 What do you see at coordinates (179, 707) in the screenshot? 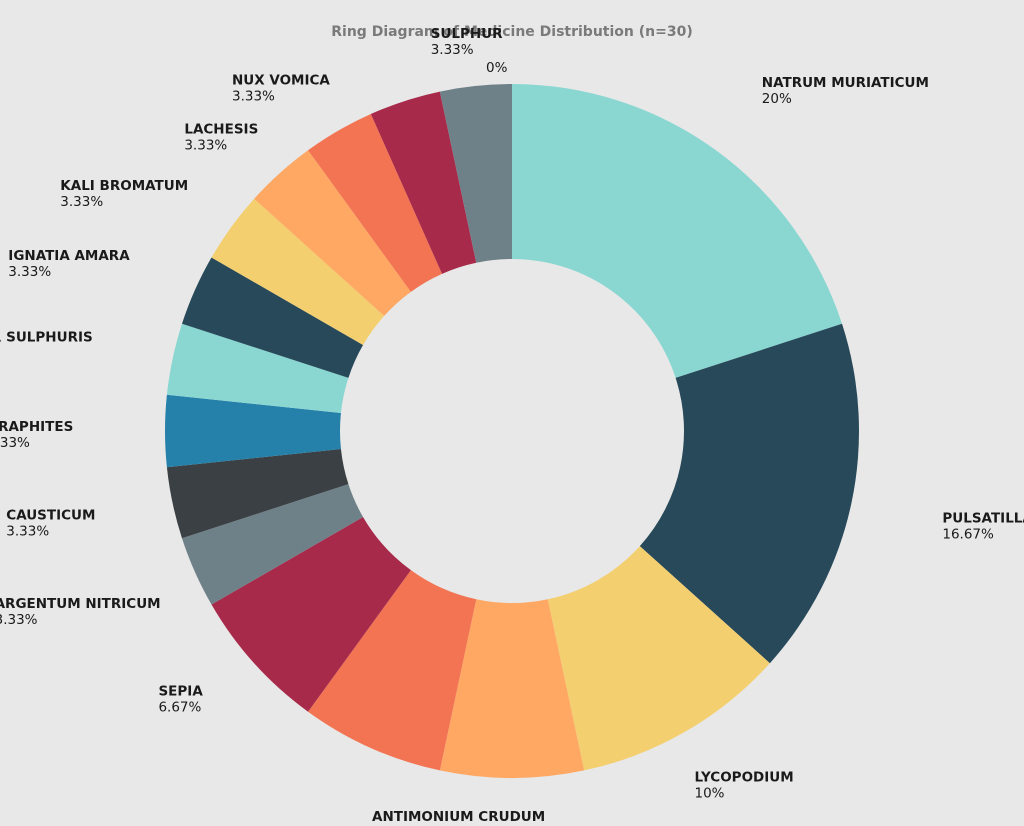
I see `slice-label-percent: 6.67%` at bounding box center [179, 707].